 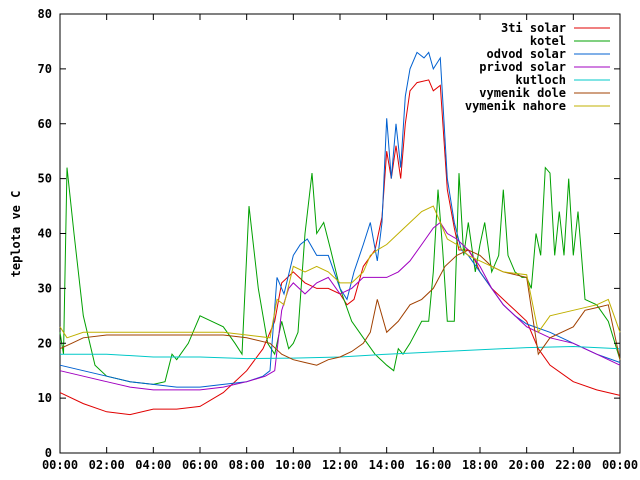 I want to click on y-tick-label: 60, so click(x=45, y=124).